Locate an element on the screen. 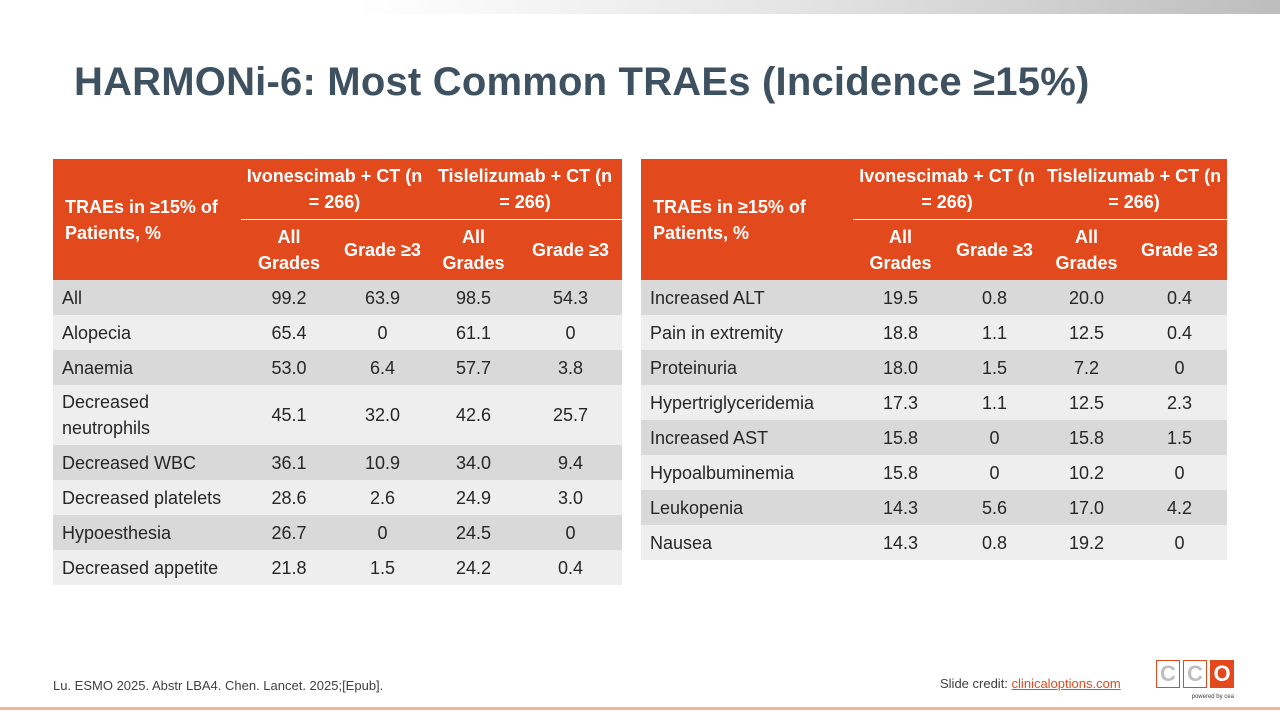  cco-logo: C C O powered by cea is located at coordinates (1195, 683).